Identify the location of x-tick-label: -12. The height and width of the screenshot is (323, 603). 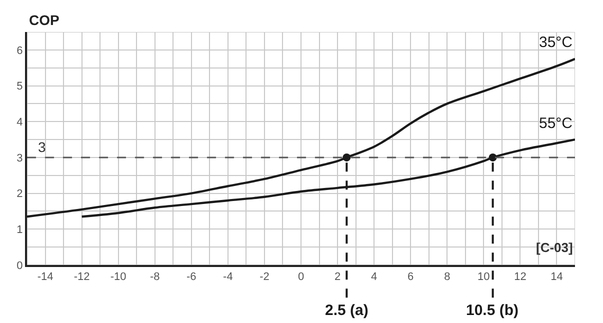
(82, 277).